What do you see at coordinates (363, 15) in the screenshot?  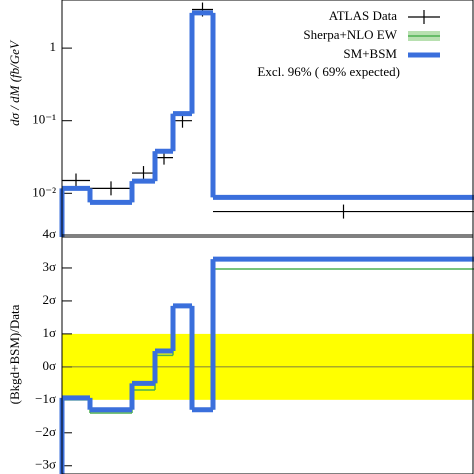 I see `legend-label: ATLAS Data` at bounding box center [363, 15].